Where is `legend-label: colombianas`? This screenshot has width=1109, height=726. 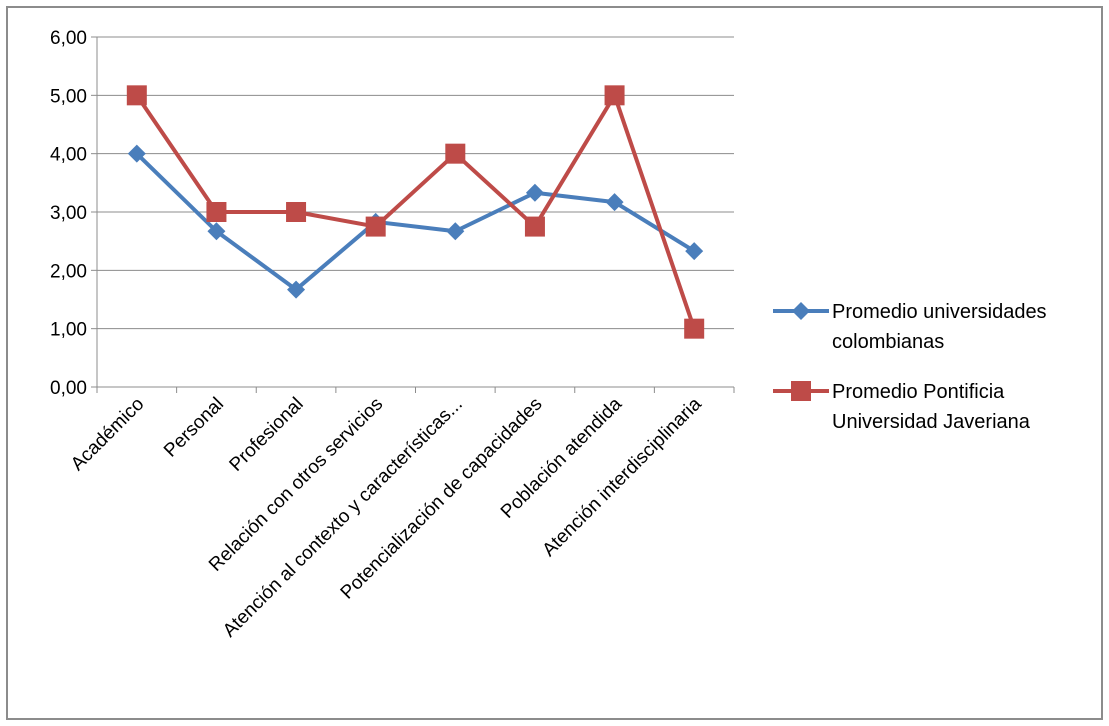 legend-label: colombianas is located at coordinates (888, 342).